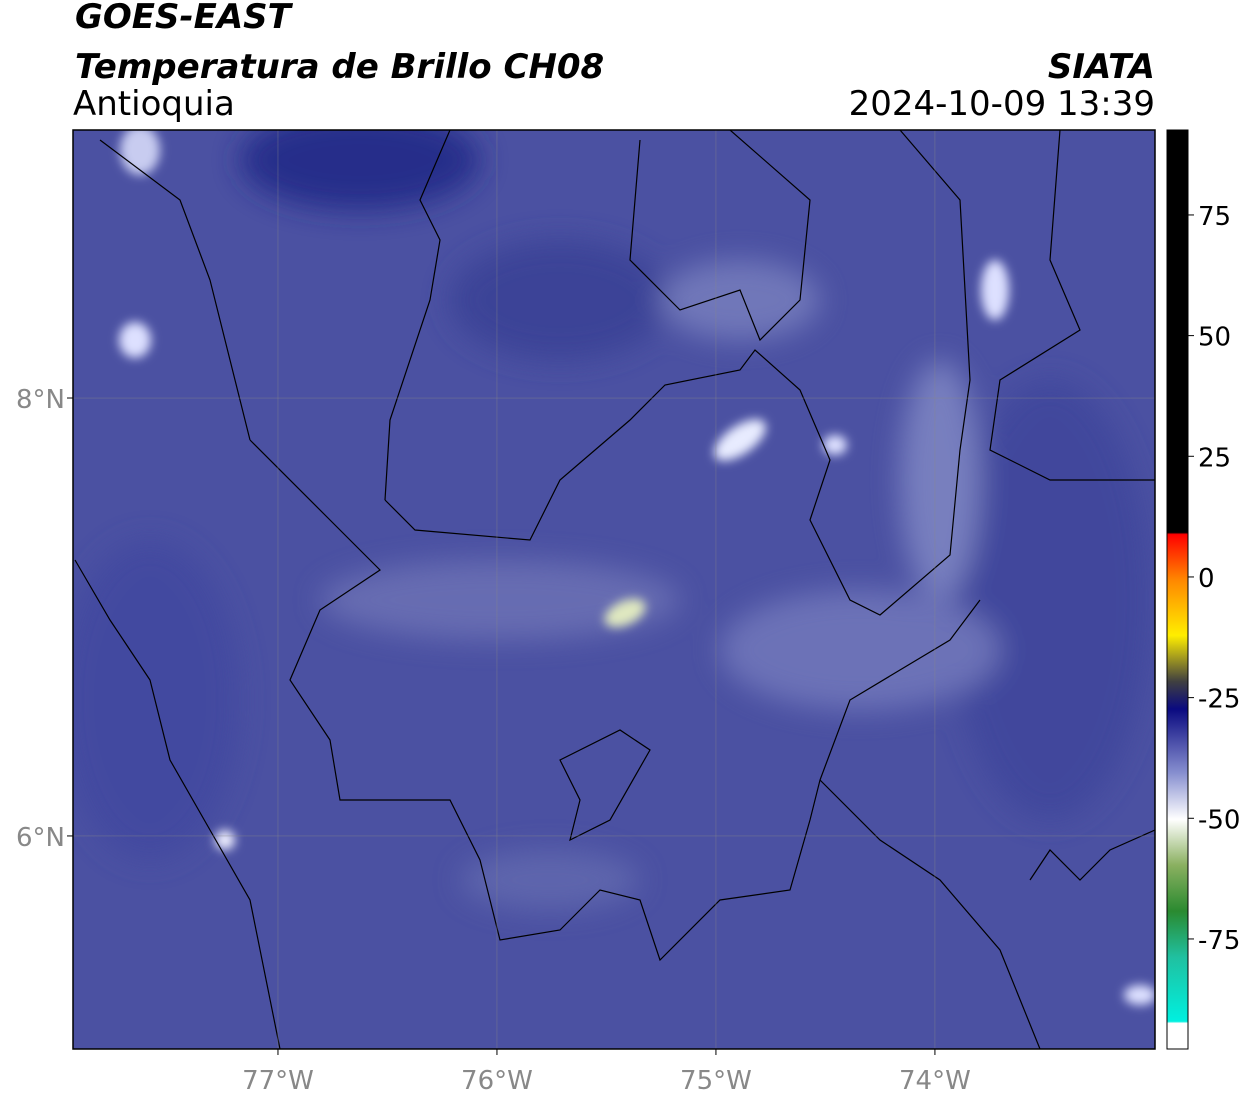  What do you see at coordinates (935, 1081) in the screenshot?
I see `x-tick-label: 74°W` at bounding box center [935, 1081].